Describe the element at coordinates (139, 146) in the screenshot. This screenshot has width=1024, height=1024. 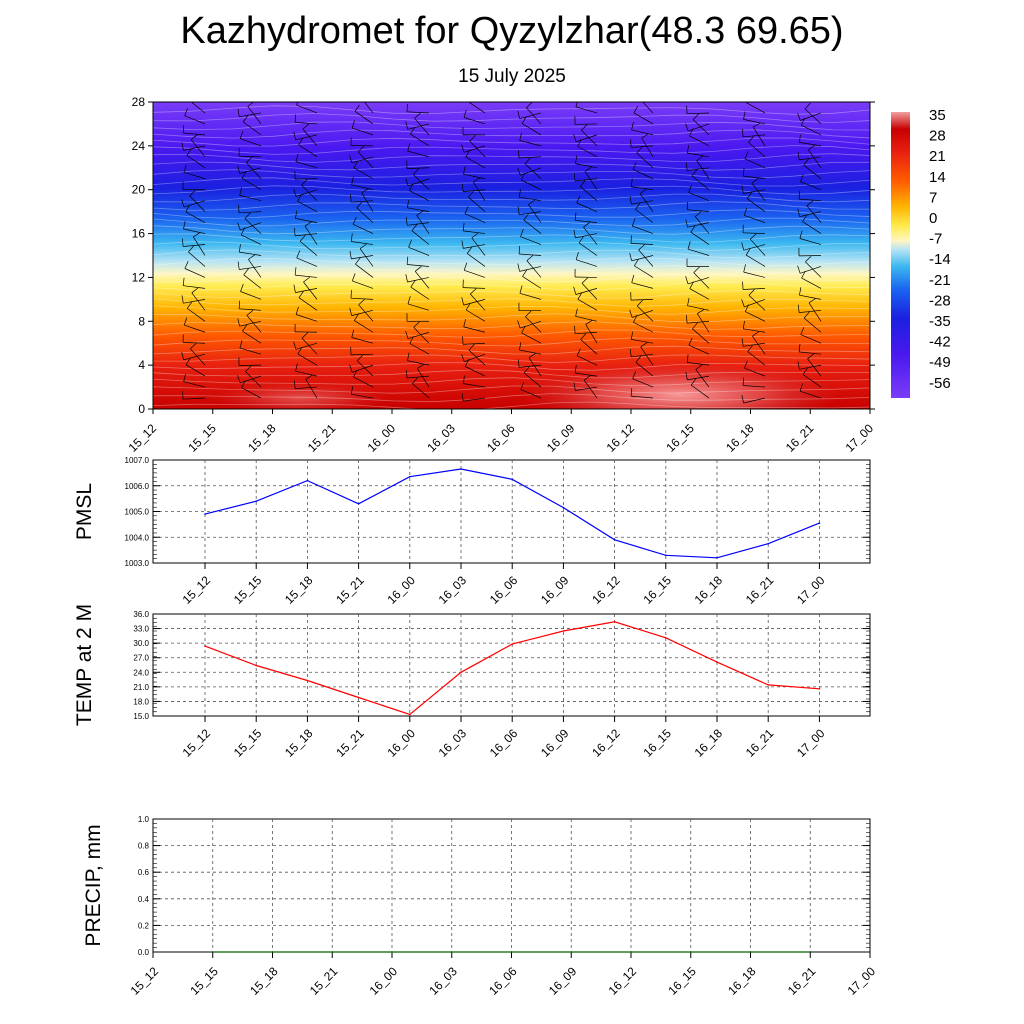
I see `y-tick-label: 24` at that location.